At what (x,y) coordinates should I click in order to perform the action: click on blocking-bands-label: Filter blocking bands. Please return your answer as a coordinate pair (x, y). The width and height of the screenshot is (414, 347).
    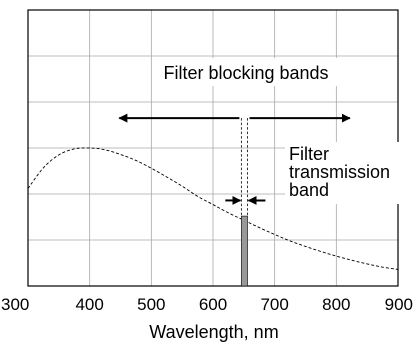
    Looking at the image, I should click on (245, 73).